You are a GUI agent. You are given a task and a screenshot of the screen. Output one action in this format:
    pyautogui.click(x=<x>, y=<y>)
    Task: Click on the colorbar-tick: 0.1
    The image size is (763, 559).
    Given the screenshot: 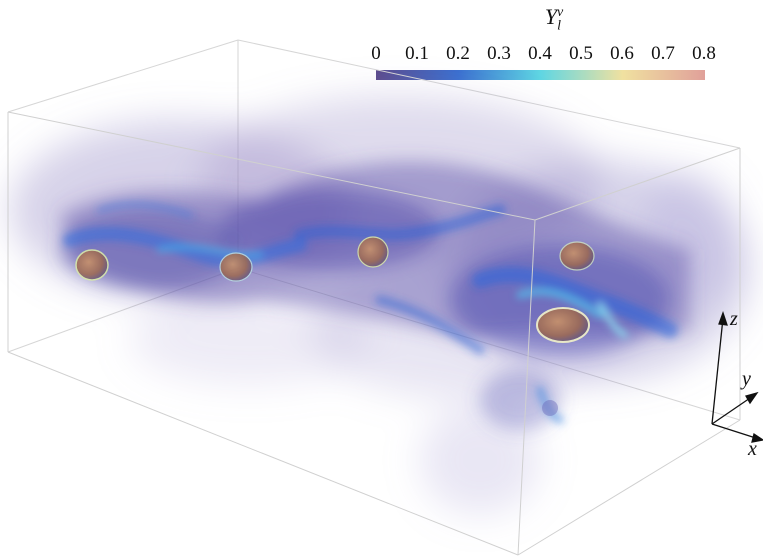 What is the action you would take?
    pyautogui.click(x=417, y=53)
    